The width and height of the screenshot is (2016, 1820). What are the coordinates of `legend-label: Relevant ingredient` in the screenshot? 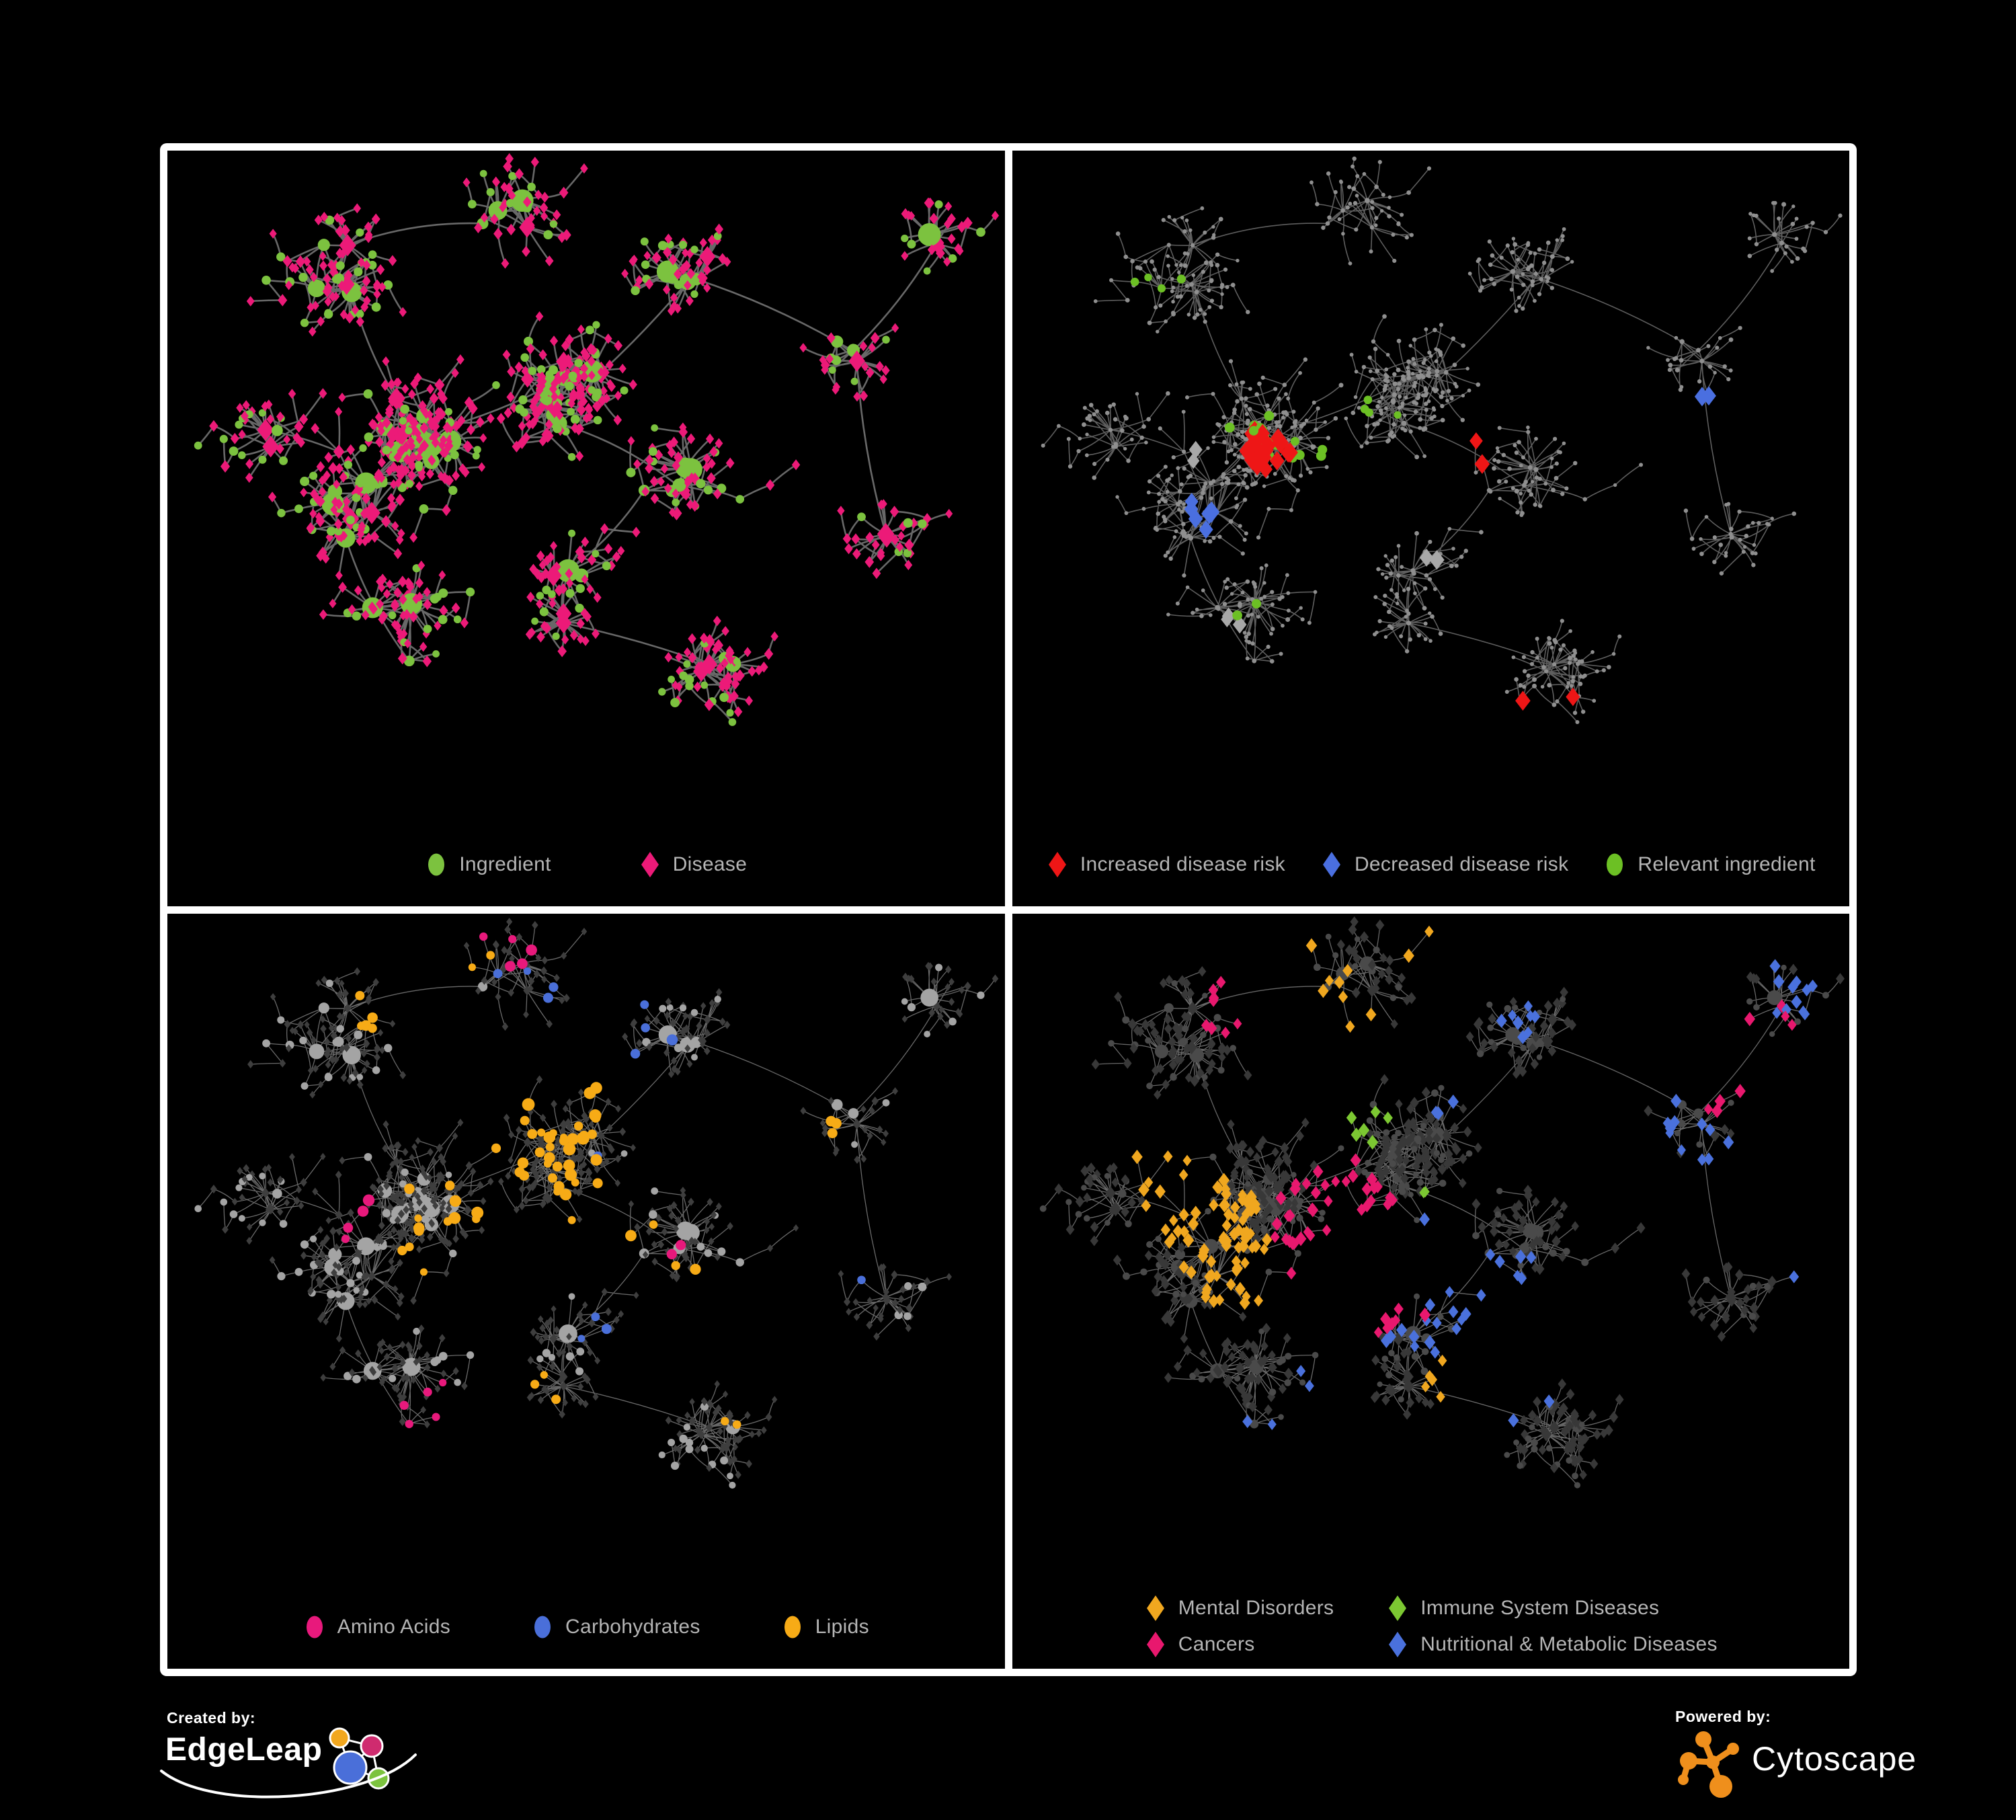 It's located at (1727, 864).